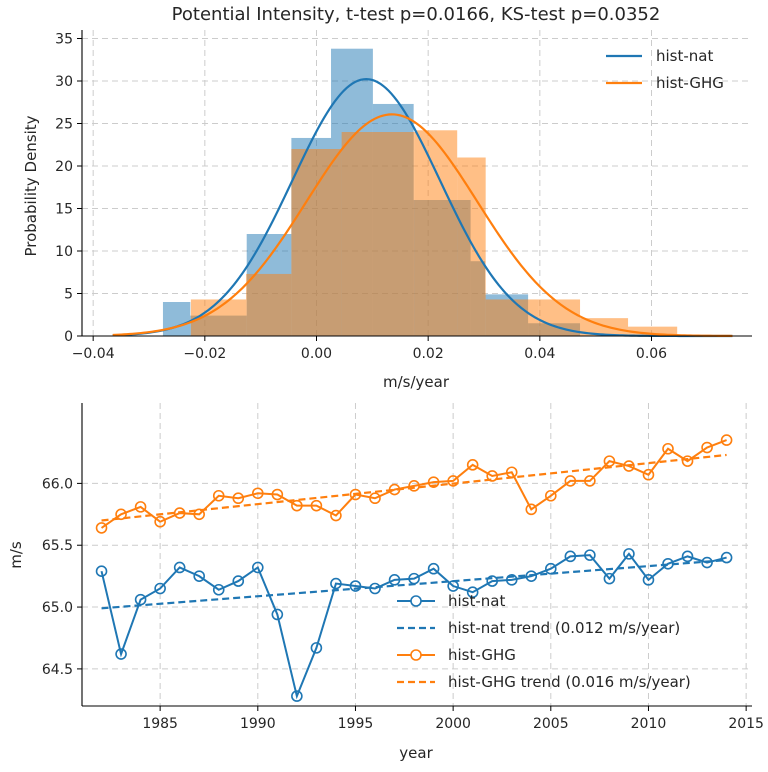  Describe the element at coordinates (68, 295) in the screenshot. I see `histogram-y-tick-label: 5` at that location.